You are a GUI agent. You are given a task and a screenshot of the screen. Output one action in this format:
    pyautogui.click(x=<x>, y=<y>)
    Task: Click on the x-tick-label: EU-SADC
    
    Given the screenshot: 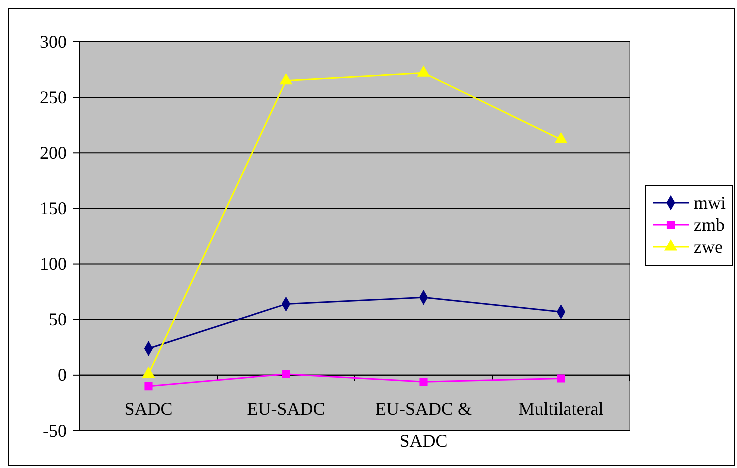 What is the action you would take?
    pyautogui.click(x=286, y=409)
    